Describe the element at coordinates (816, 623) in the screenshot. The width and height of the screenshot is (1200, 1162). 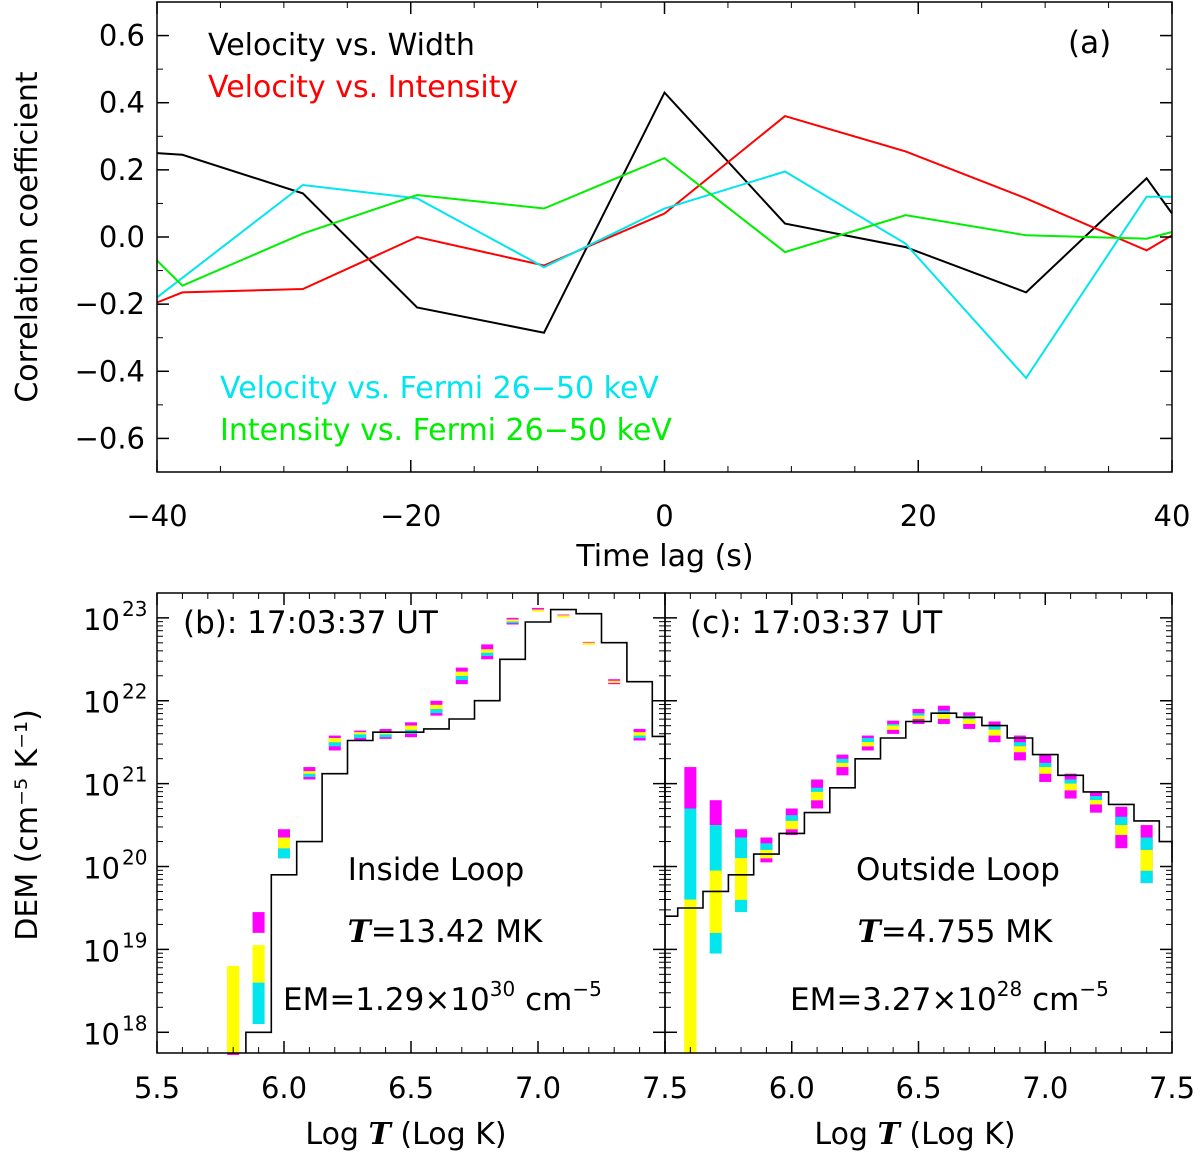
I see `panel-c-title: (c): 17:03:37 UT` at that location.